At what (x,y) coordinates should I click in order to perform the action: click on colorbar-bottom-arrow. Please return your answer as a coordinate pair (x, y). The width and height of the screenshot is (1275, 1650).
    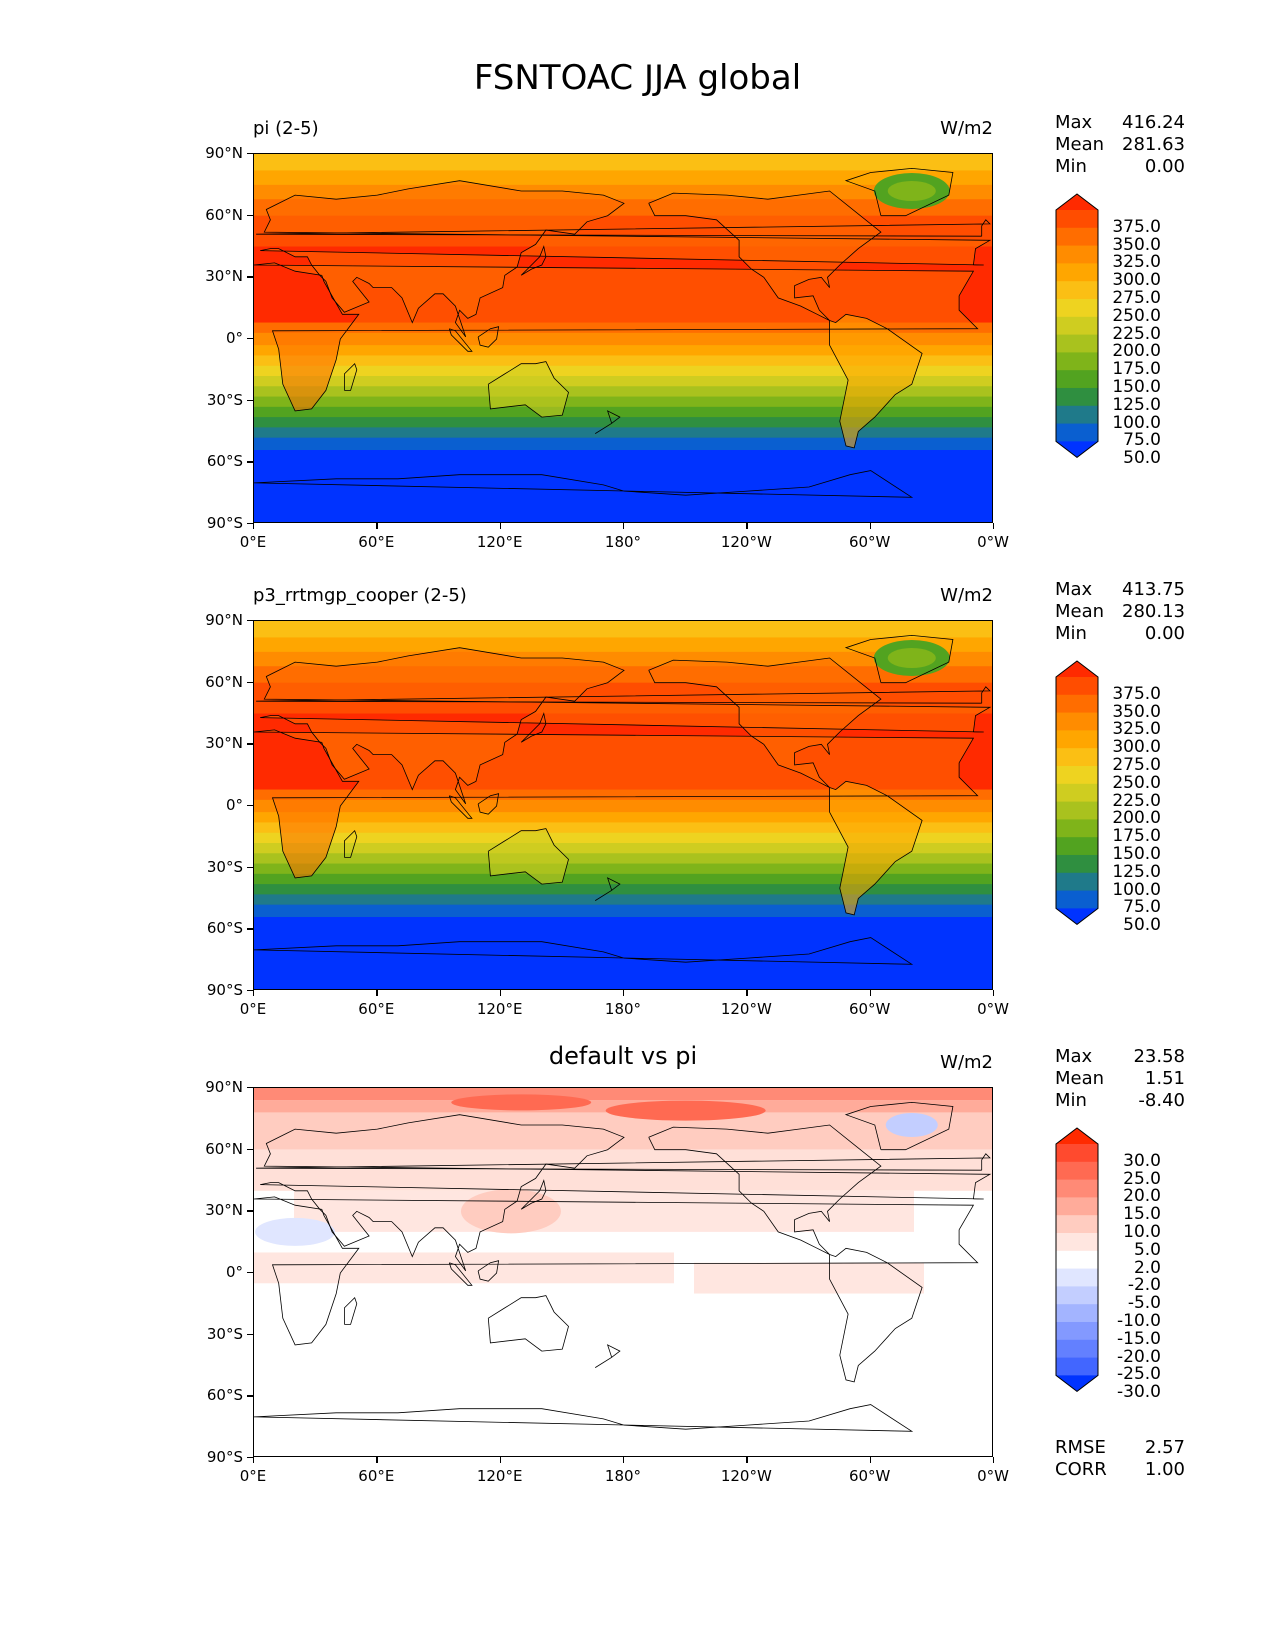
    Looking at the image, I should click on (1077, 916).